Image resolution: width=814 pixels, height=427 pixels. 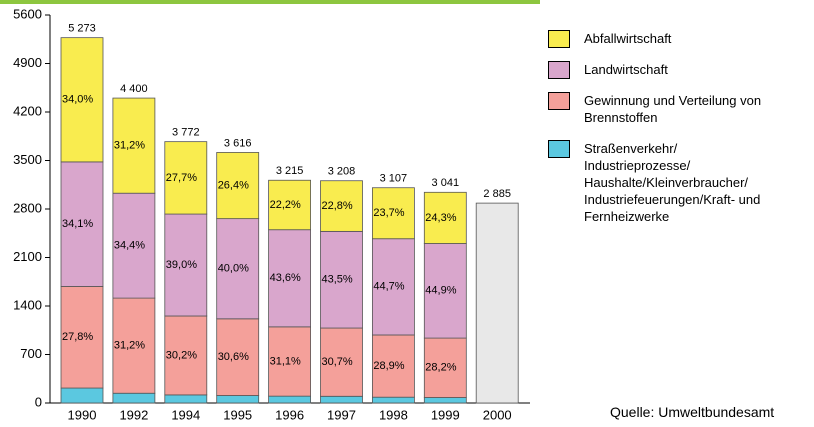 What do you see at coordinates (27, 256) in the screenshot?
I see `y-tick-label: 2100` at bounding box center [27, 256].